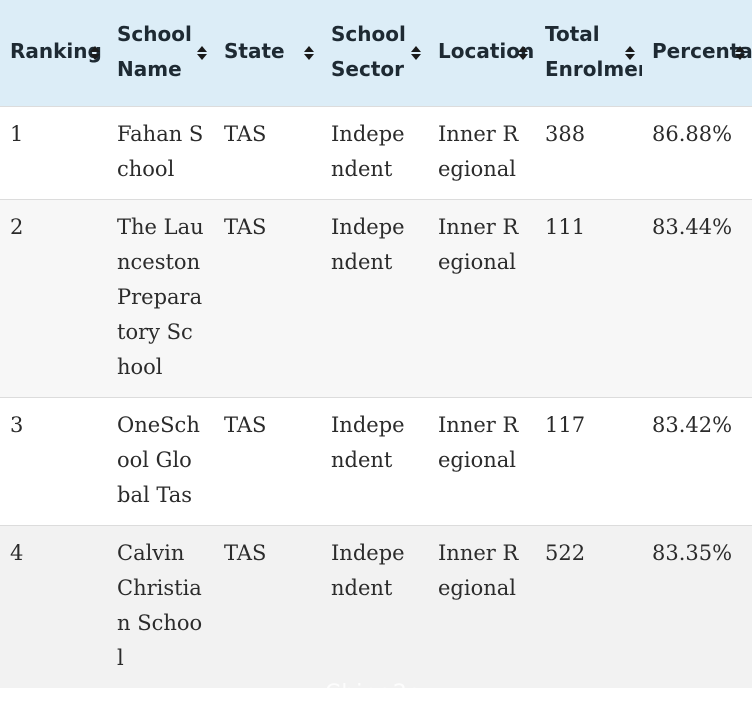  I want to click on header-percentage: Percentage, so click(697, 53).